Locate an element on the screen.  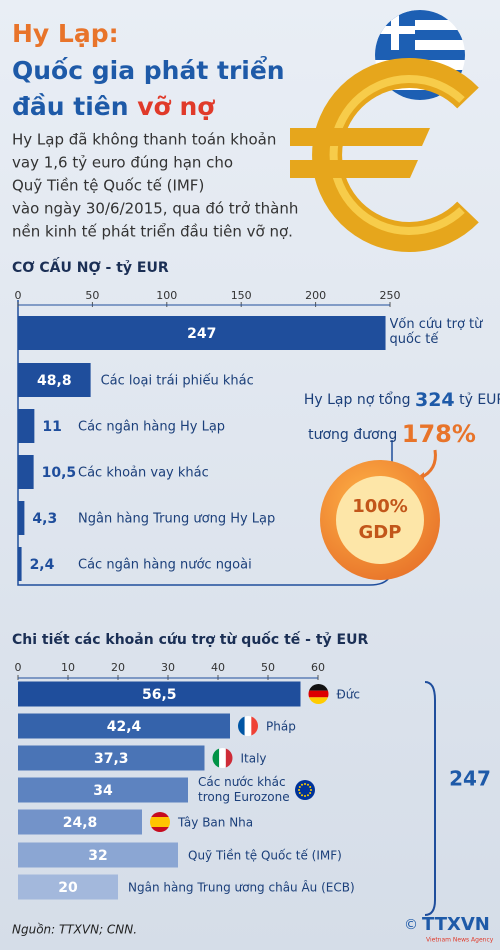
value-label: 4,3 is located at coordinates (44, 519).